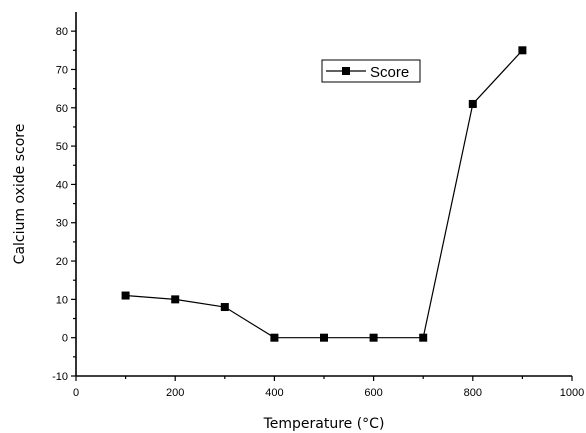 This screenshot has width=586, height=433. What do you see at coordinates (324, 424) in the screenshot?
I see `x-axis-title: Temperature (°C)` at bounding box center [324, 424].